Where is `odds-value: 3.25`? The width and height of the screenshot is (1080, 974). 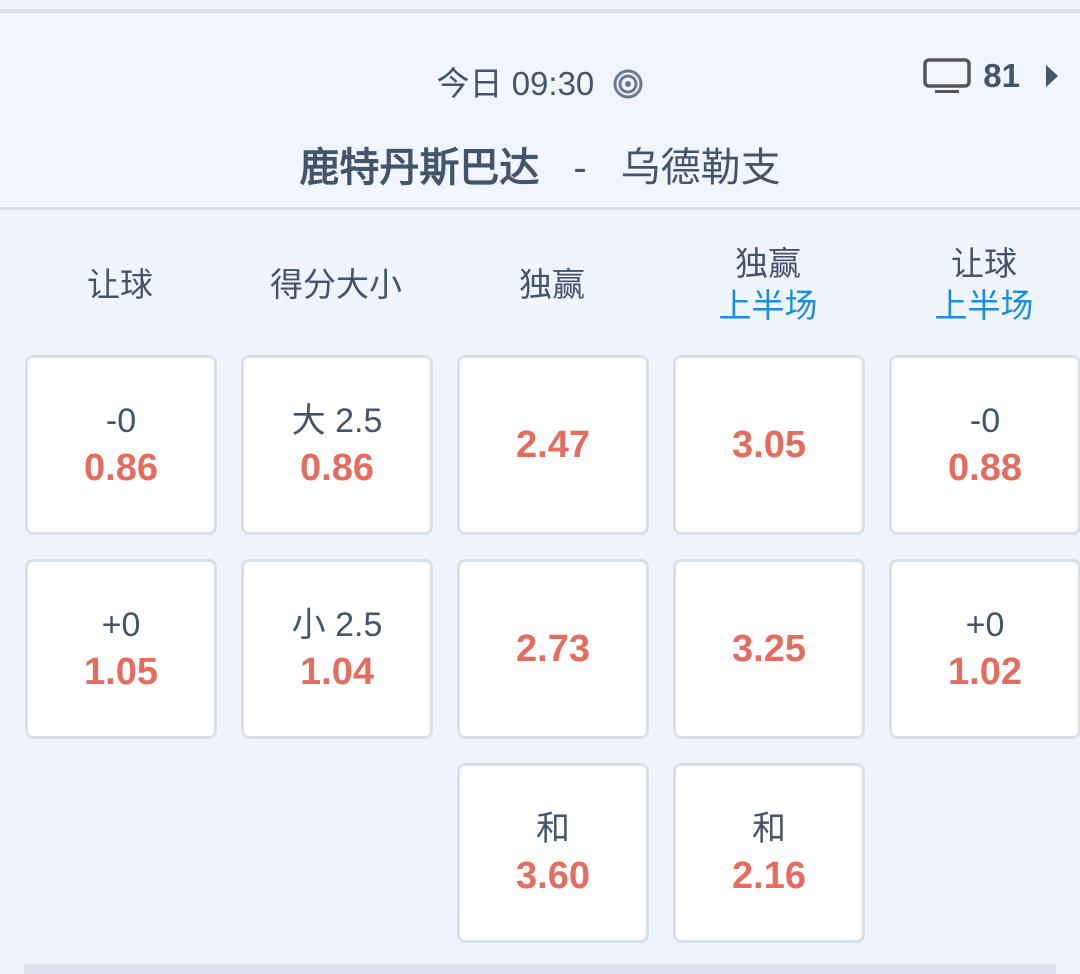
odds-value: 3.25 is located at coordinates (769, 649).